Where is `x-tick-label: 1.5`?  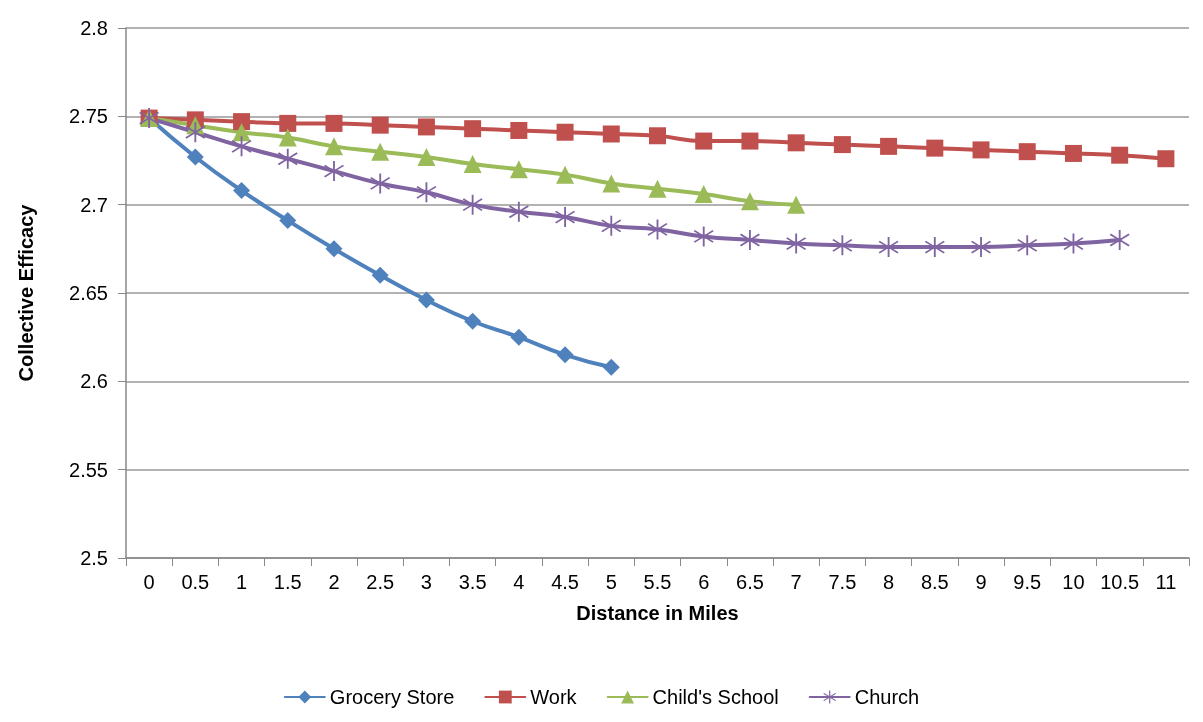 x-tick-label: 1.5 is located at coordinates (287, 582).